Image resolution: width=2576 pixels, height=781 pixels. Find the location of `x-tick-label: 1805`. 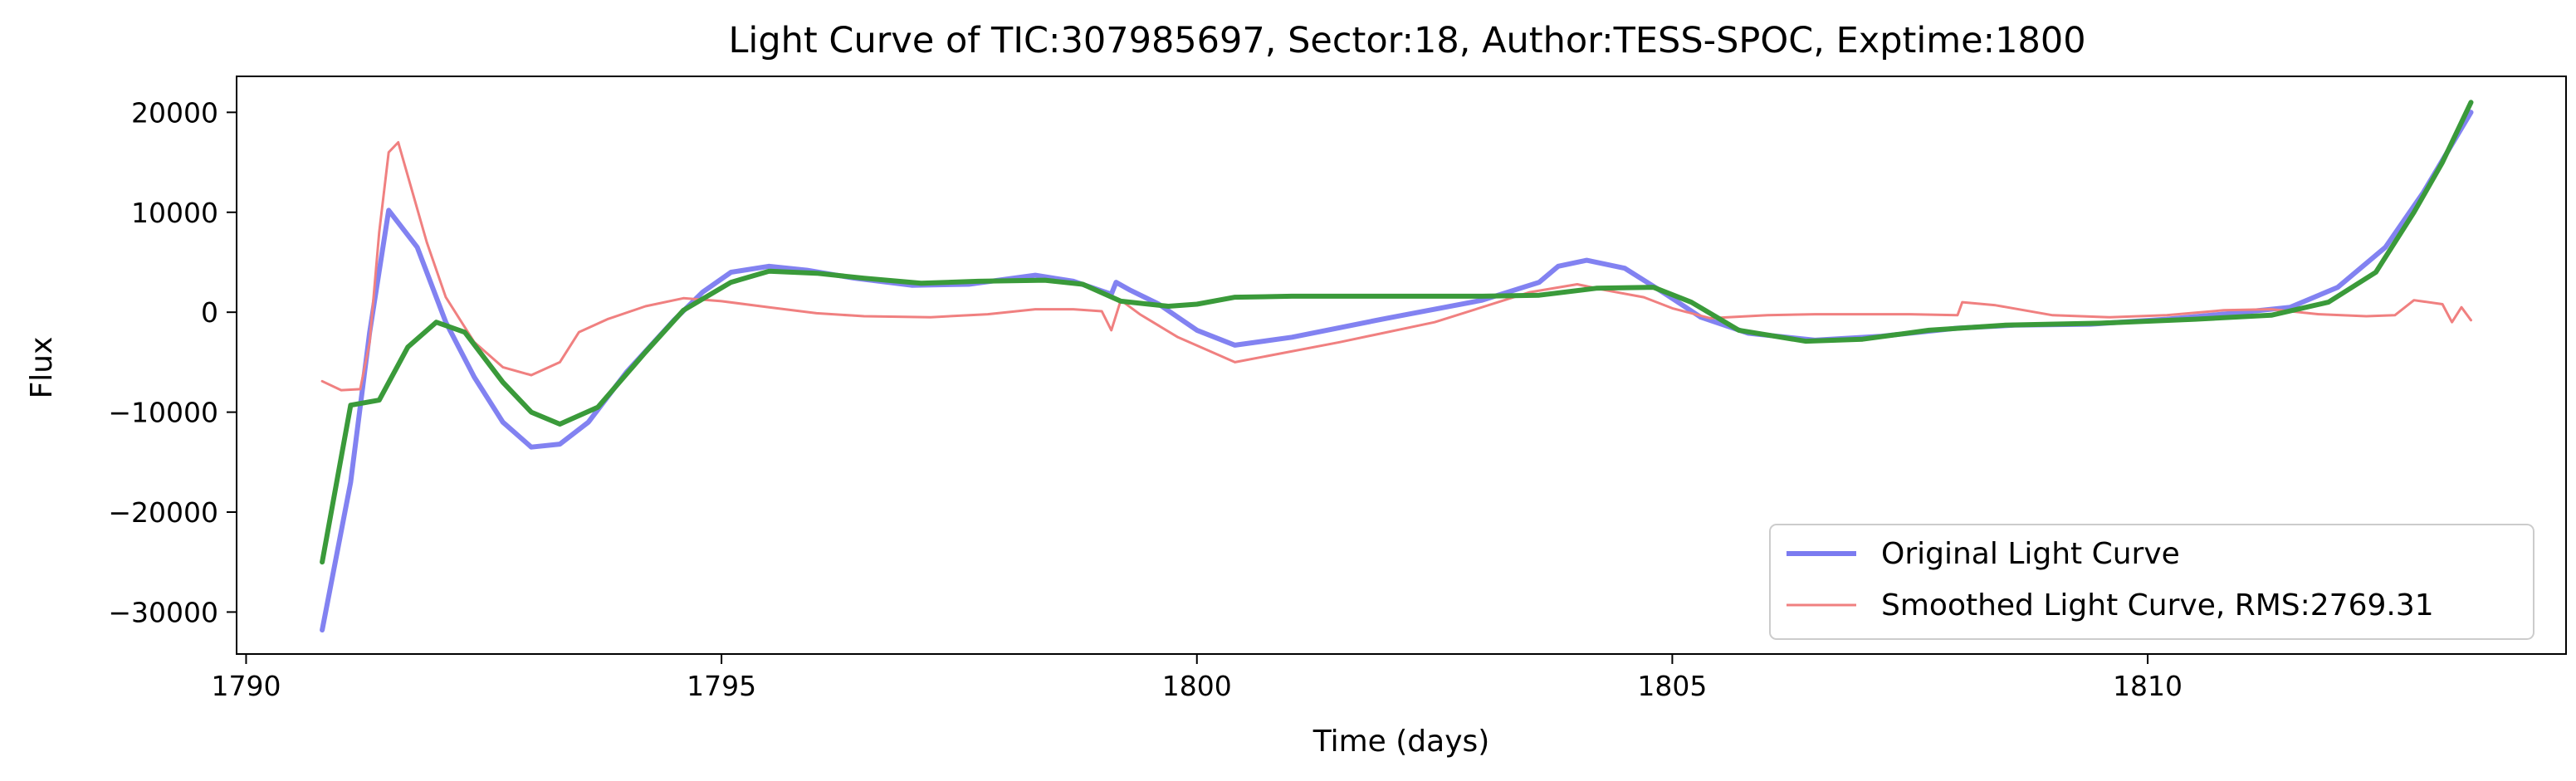

x-tick-label: 1805 is located at coordinates (1672, 686).